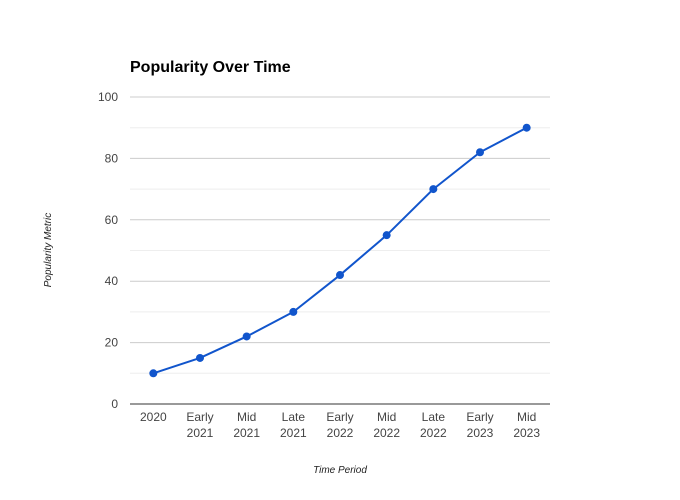 Image resolution: width=680 pixels, height=500 pixels. I want to click on y-axis-title: Popularity Metric, so click(48, 250).